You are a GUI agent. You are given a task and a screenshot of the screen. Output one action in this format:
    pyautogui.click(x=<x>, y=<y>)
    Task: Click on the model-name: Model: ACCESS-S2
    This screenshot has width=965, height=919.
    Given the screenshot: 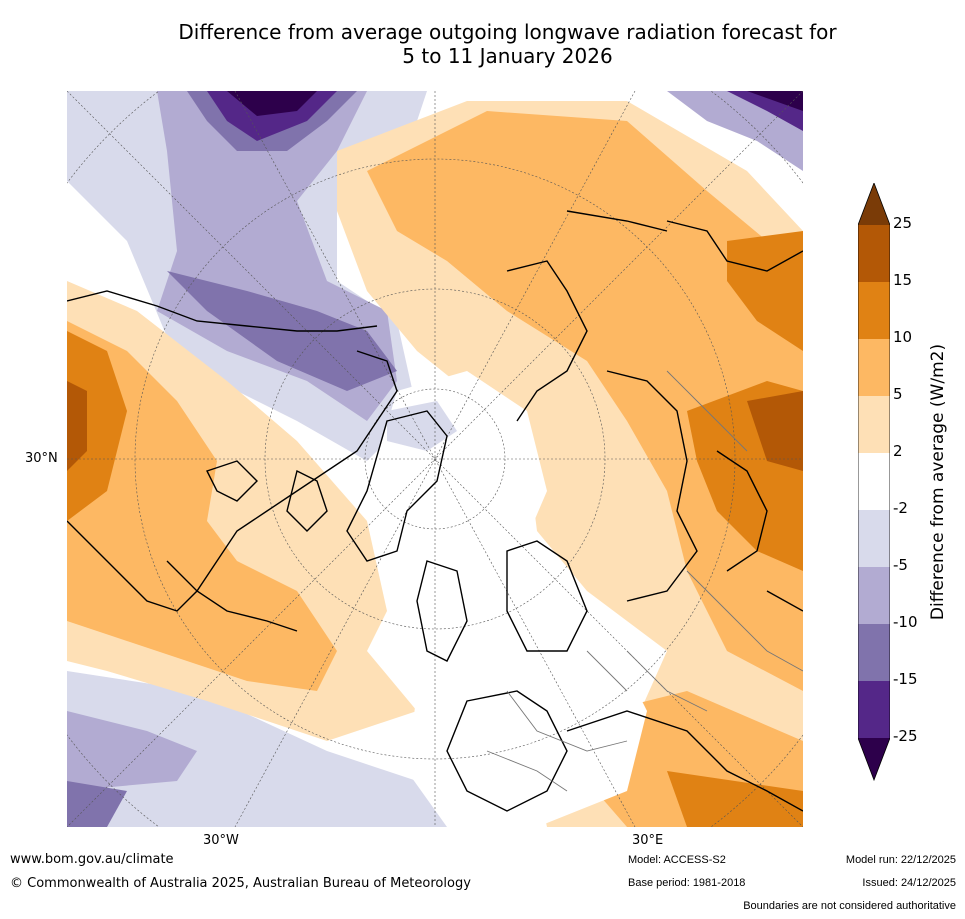 What is the action you would take?
    pyautogui.click(x=677, y=860)
    